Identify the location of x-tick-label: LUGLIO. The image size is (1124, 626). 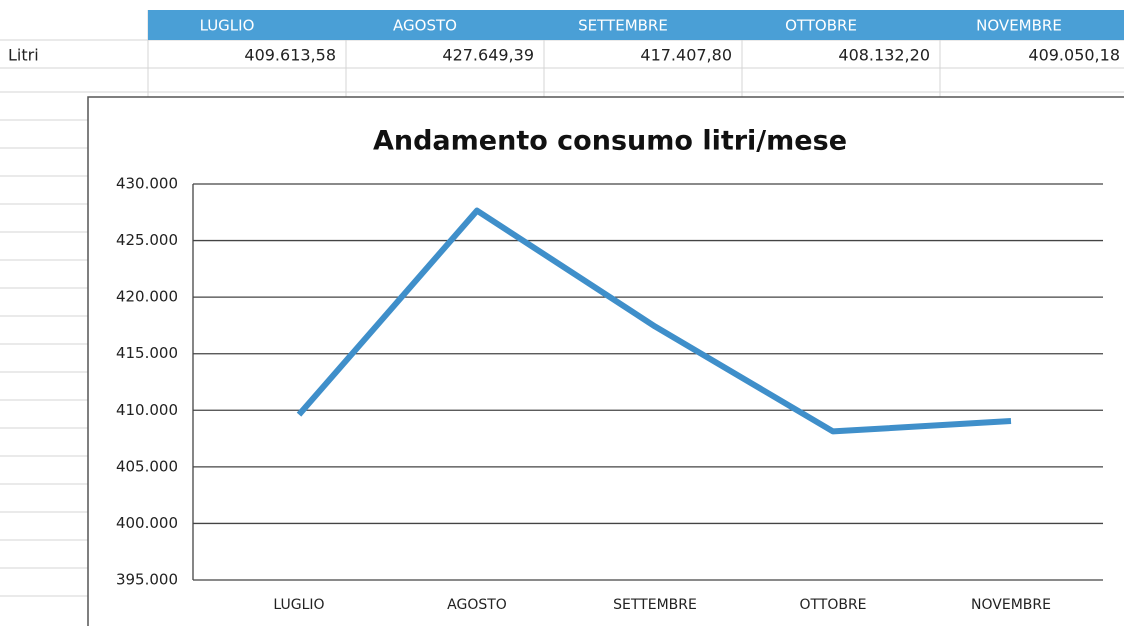
(298, 605).